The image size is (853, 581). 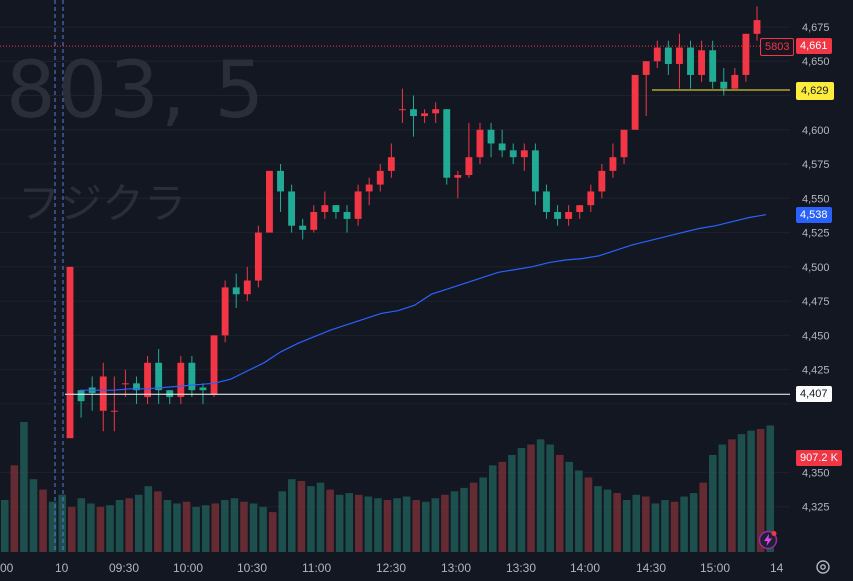 What do you see at coordinates (815, 91) in the screenshot?
I see `level-price-badge: 4,629` at bounding box center [815, 91].